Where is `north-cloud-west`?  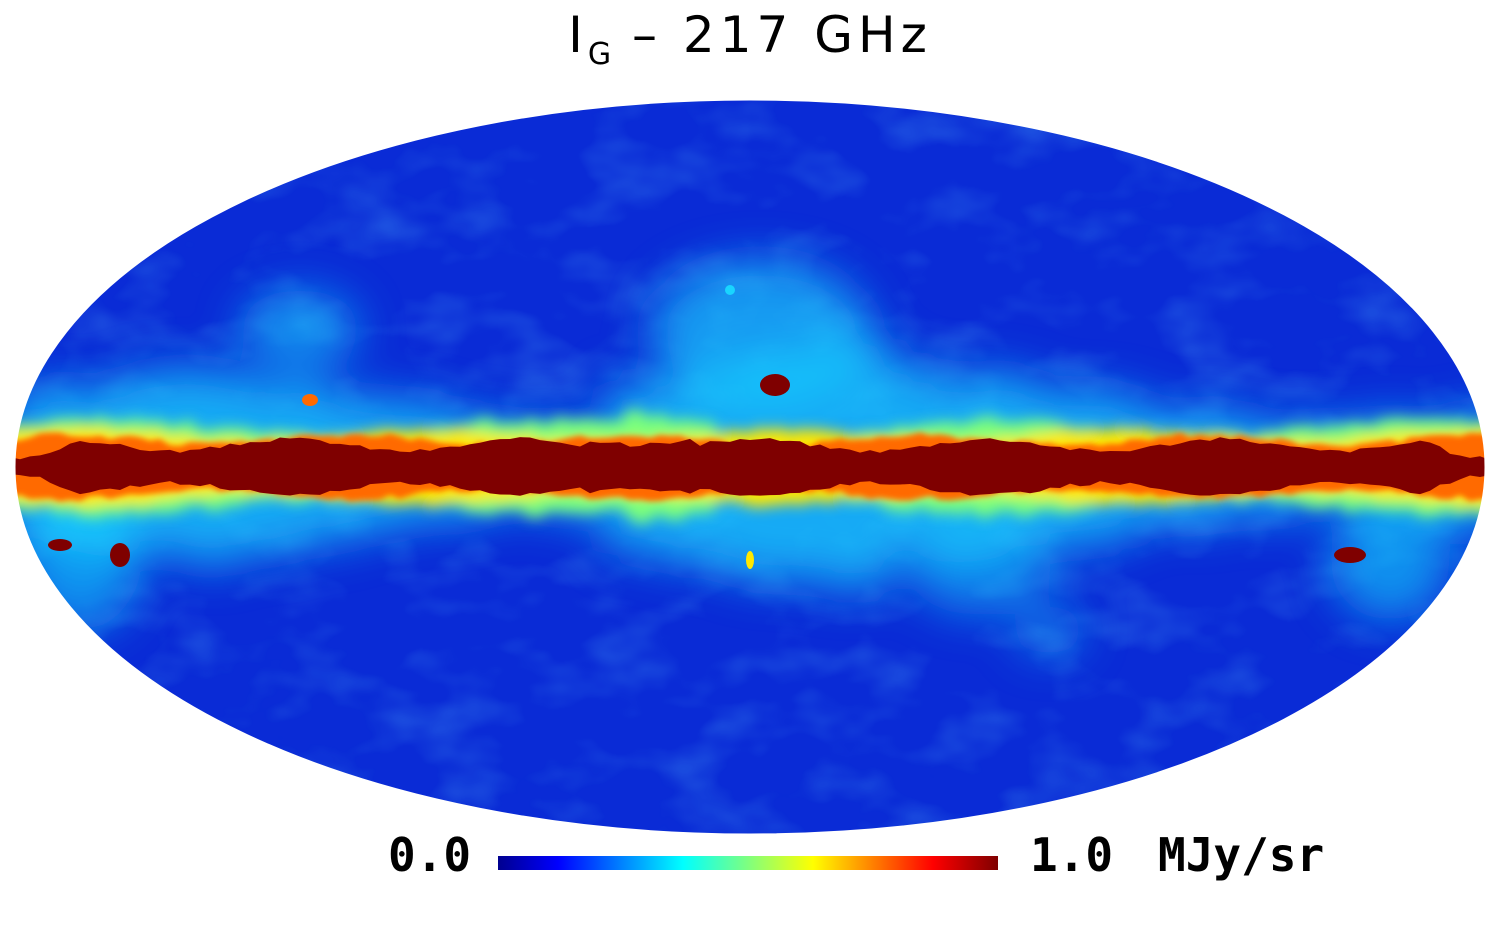
north-cloud-west is located at coordinates (300, 330).